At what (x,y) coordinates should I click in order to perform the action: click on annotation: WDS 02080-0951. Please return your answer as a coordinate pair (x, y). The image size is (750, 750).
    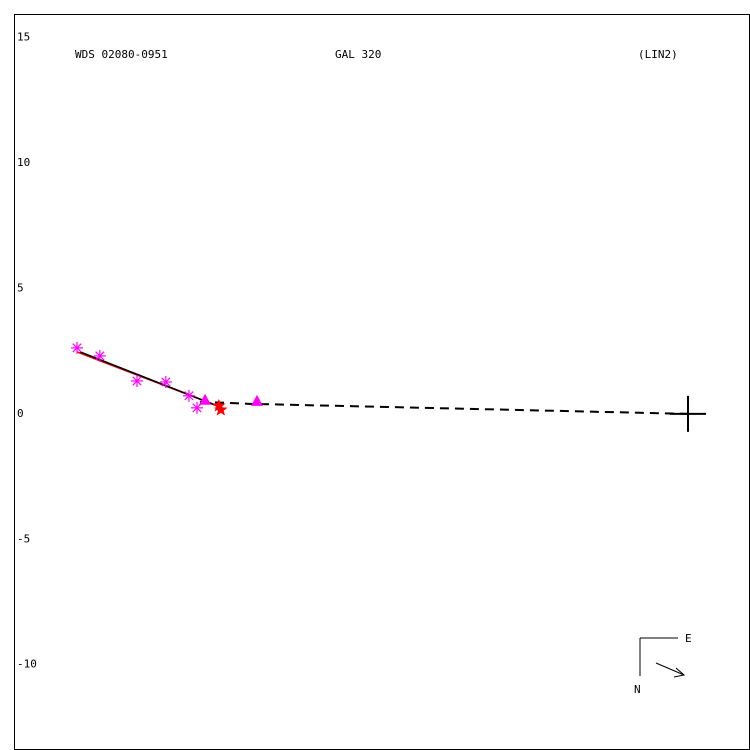
    Looking at the image, I should click on (121, 54).